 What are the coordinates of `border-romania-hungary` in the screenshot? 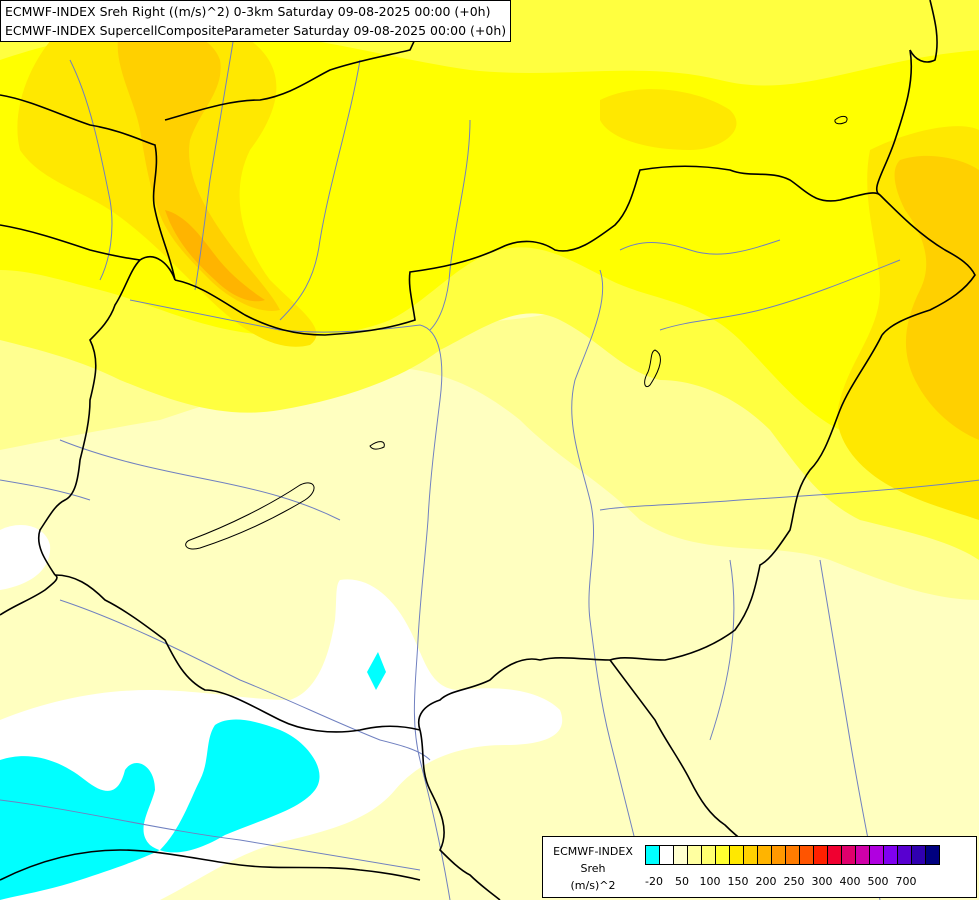 It's located at (746, 497).